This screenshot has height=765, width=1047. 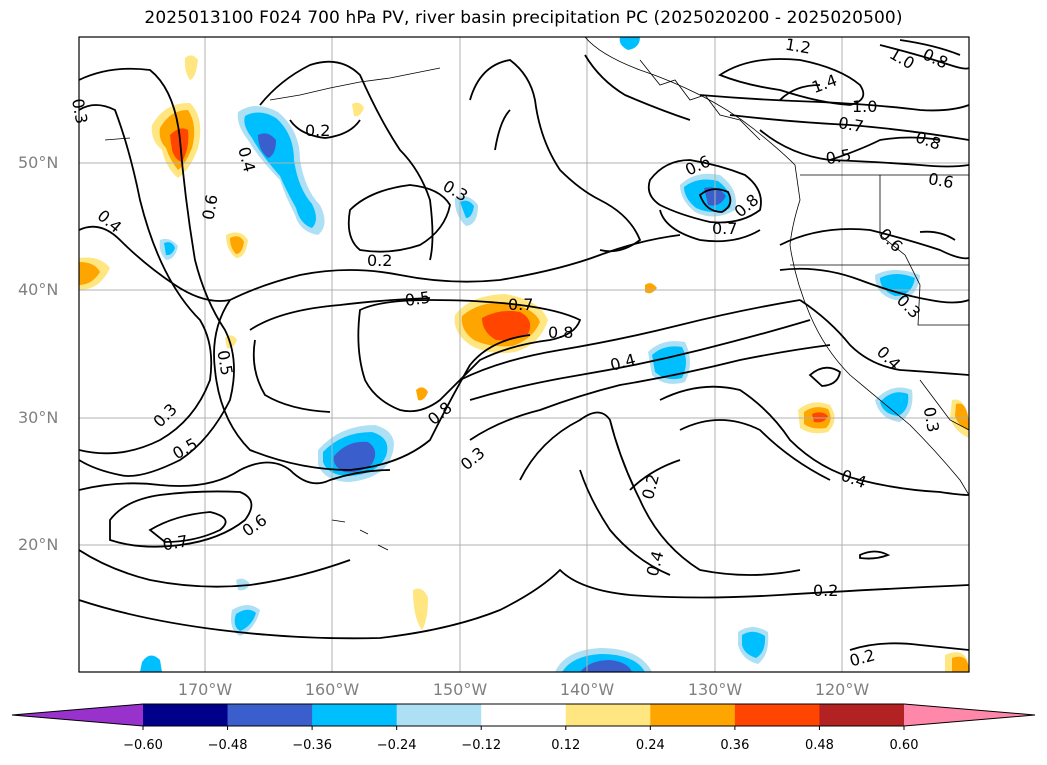 I want to click on contour-label: 1.2, so click(x=798, y=46).